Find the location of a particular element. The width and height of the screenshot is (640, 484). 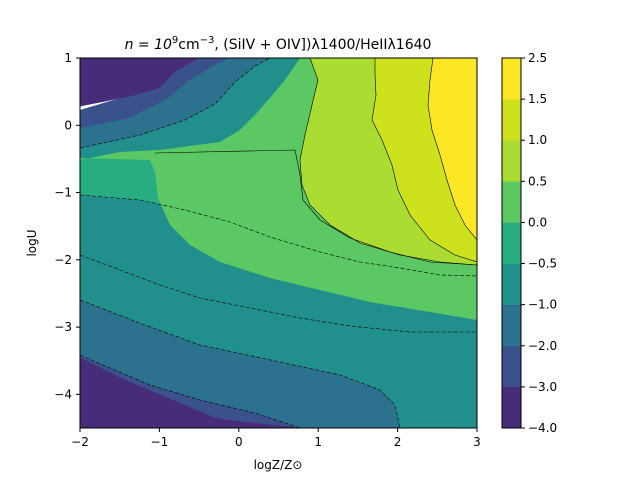

colorbar-tick-label-8: 1.5 is located at coordinates (537, 99).